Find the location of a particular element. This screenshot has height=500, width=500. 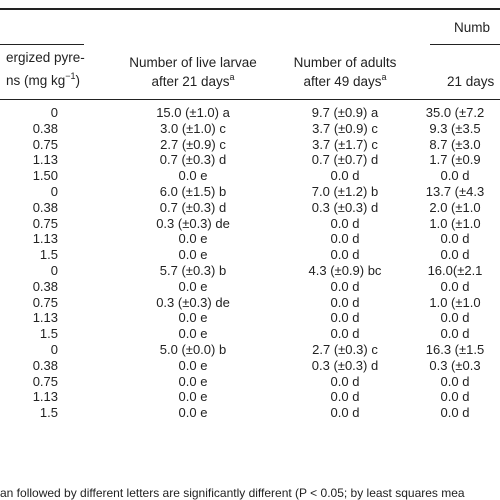

column-header-adults-line2: after 49 daysa is located at coordinates (345, 81).